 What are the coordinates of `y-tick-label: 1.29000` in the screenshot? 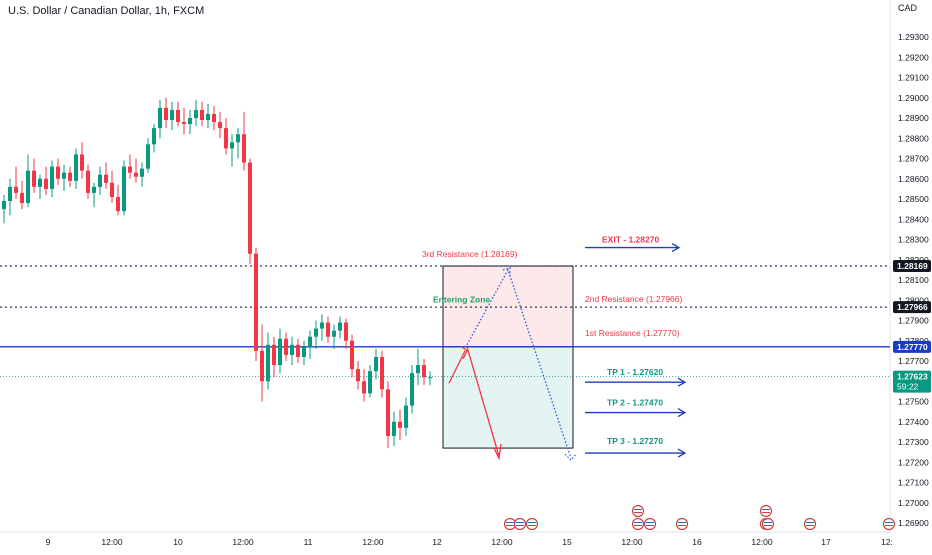 It's located at (913, 98).